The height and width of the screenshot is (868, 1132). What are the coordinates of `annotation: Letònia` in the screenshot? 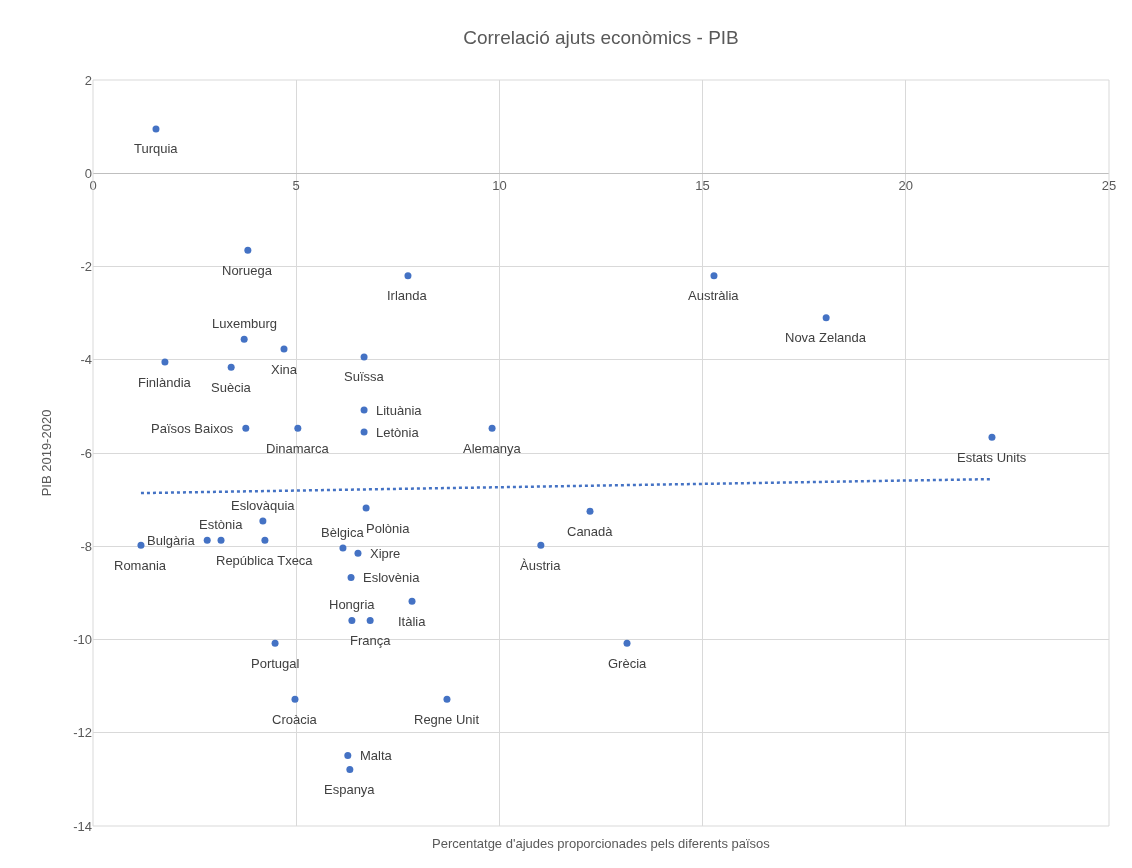 It's located at (398, 432).